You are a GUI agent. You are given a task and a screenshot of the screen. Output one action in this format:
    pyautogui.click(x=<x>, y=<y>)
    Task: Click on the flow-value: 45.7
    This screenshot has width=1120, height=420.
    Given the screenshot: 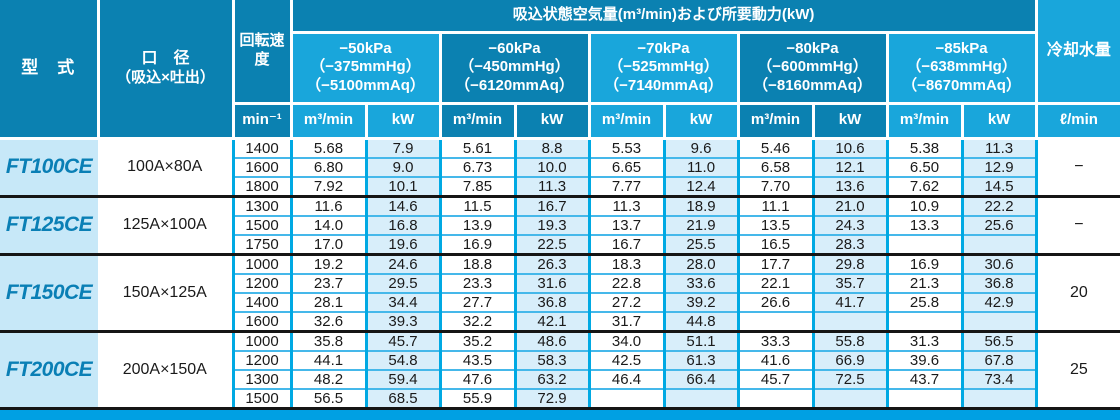 What is the action you would take?
    pyautogui.click(x=776, y=378)
    